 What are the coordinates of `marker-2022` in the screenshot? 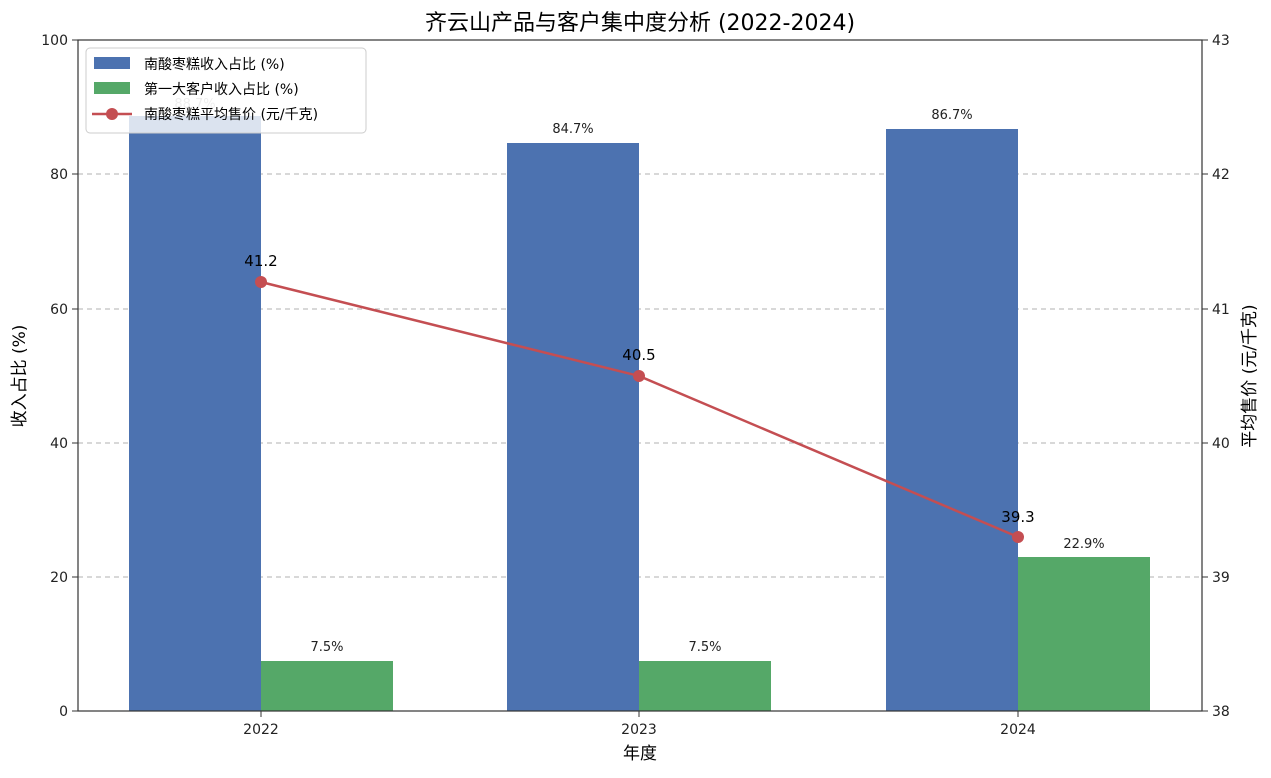 It's located at (261, 282).